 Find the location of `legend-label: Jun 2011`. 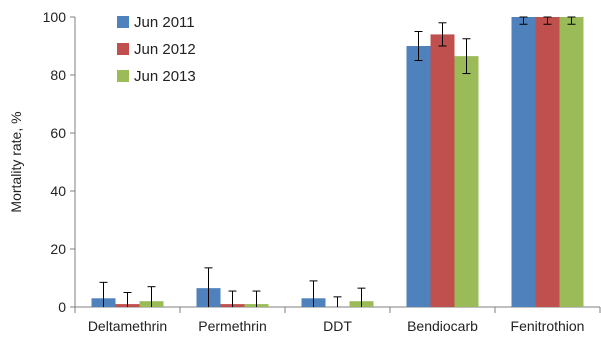

legend-label: Jun 2011 is located at coordinates (164, 22).